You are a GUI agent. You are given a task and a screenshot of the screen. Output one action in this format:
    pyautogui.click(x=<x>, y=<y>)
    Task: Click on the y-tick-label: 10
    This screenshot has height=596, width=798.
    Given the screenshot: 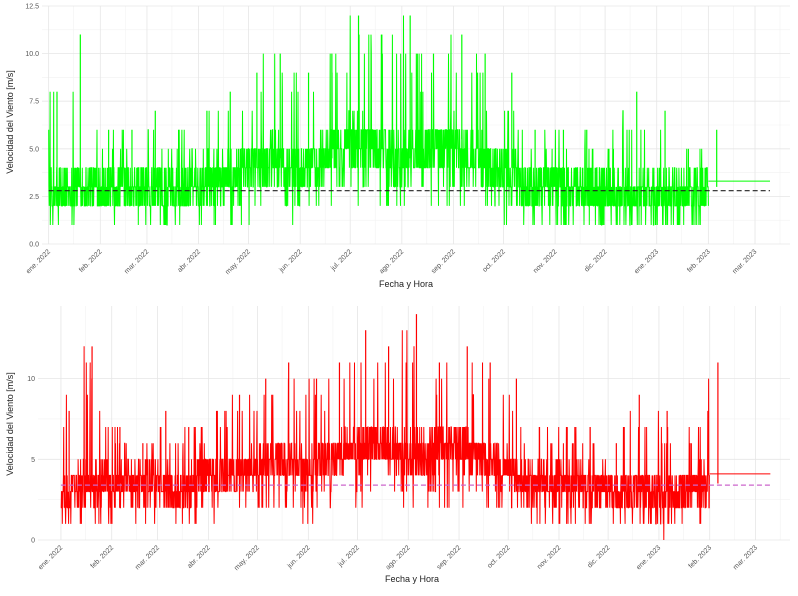 What is the action you would take?
    pyautogui.click(x=31, y=379)
    